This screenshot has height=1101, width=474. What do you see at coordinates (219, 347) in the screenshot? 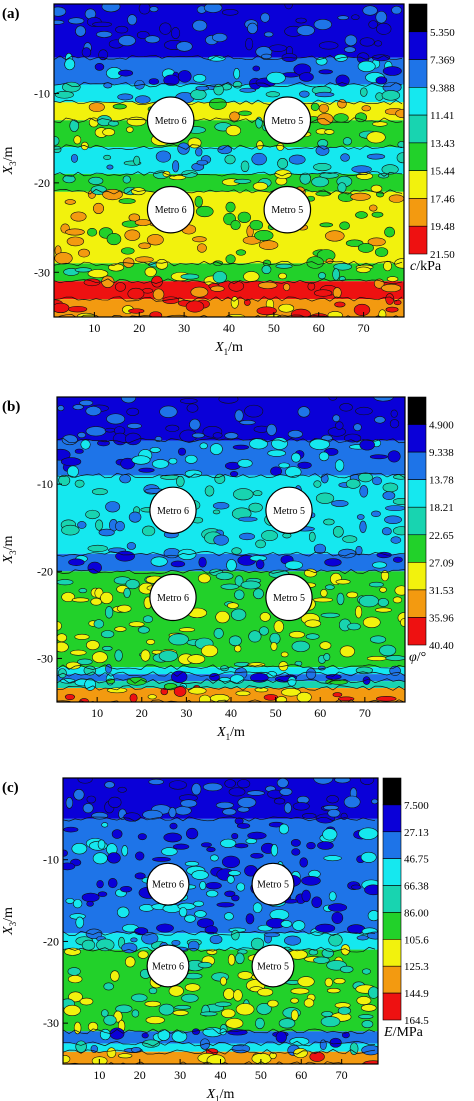
I see `x-axis-label-main: X` at bounding box center [219, 347].